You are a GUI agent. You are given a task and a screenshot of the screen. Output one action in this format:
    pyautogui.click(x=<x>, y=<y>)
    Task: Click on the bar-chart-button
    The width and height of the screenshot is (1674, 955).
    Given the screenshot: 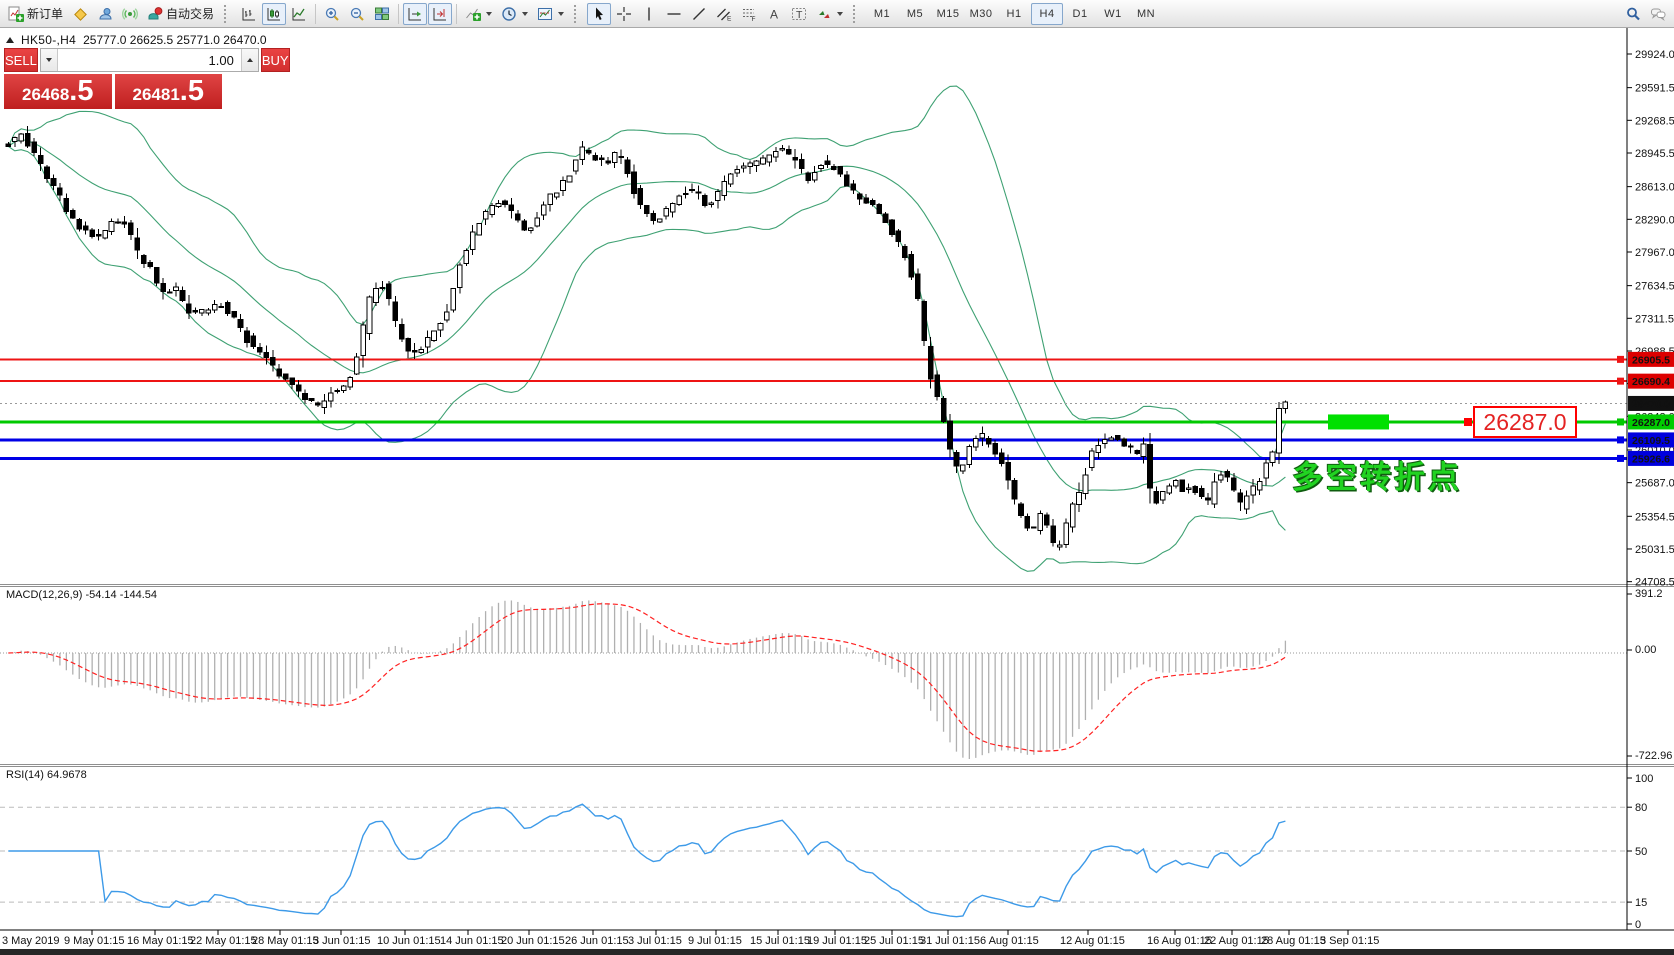 What is the action you would take?
    pyautogui.click(x=249, y=14)
    